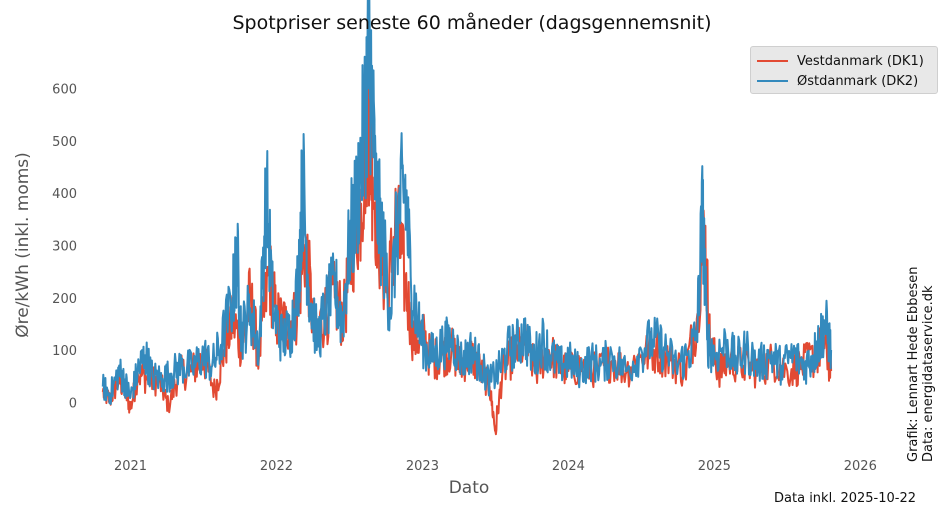 This screenshot has height=511, width=944. Describe the element at coordinates (23, 245) in the screenshot. I see `y-axis-label: Øre/kWh (inkl. moms)` at that location.